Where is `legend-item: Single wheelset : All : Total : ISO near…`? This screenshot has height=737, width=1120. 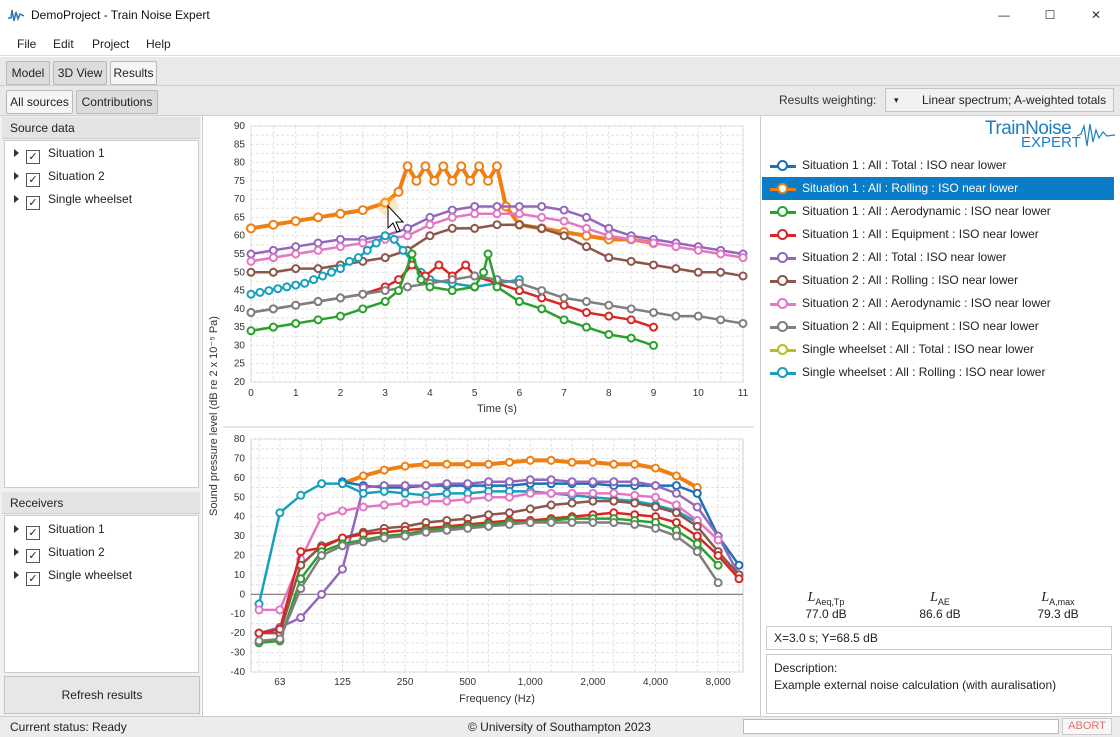 legend-item: Single wheelset : All : Total : ISO near… is located at coordinates (938, 349).